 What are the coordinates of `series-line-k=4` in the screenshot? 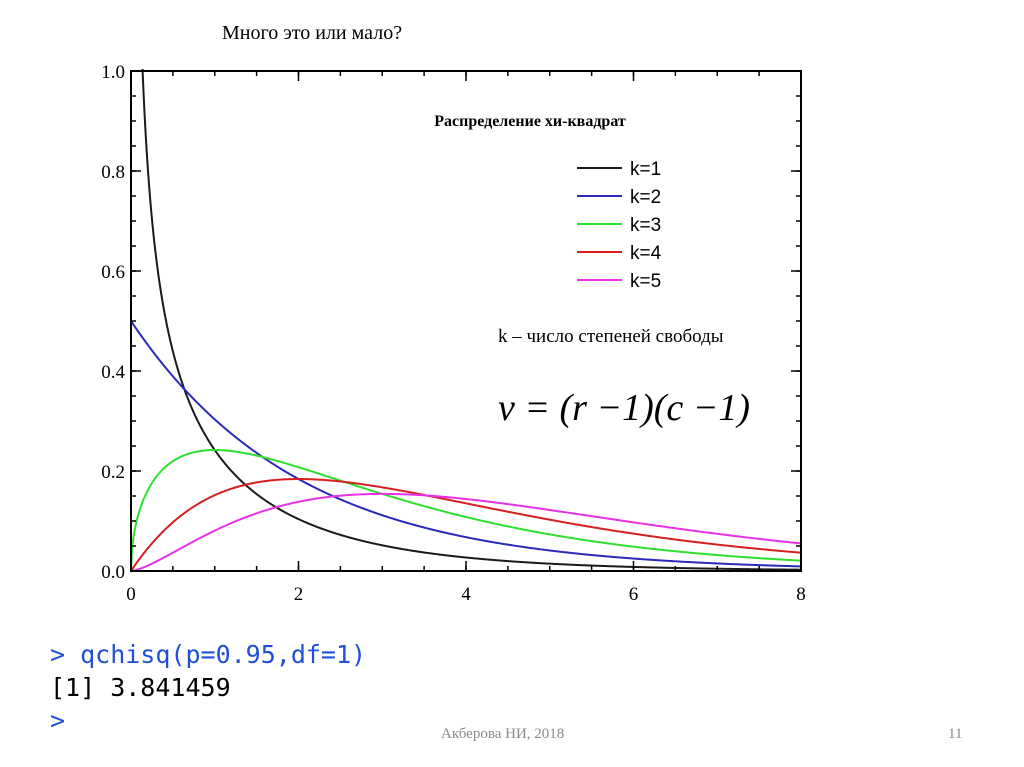 It's located at (466, 524).